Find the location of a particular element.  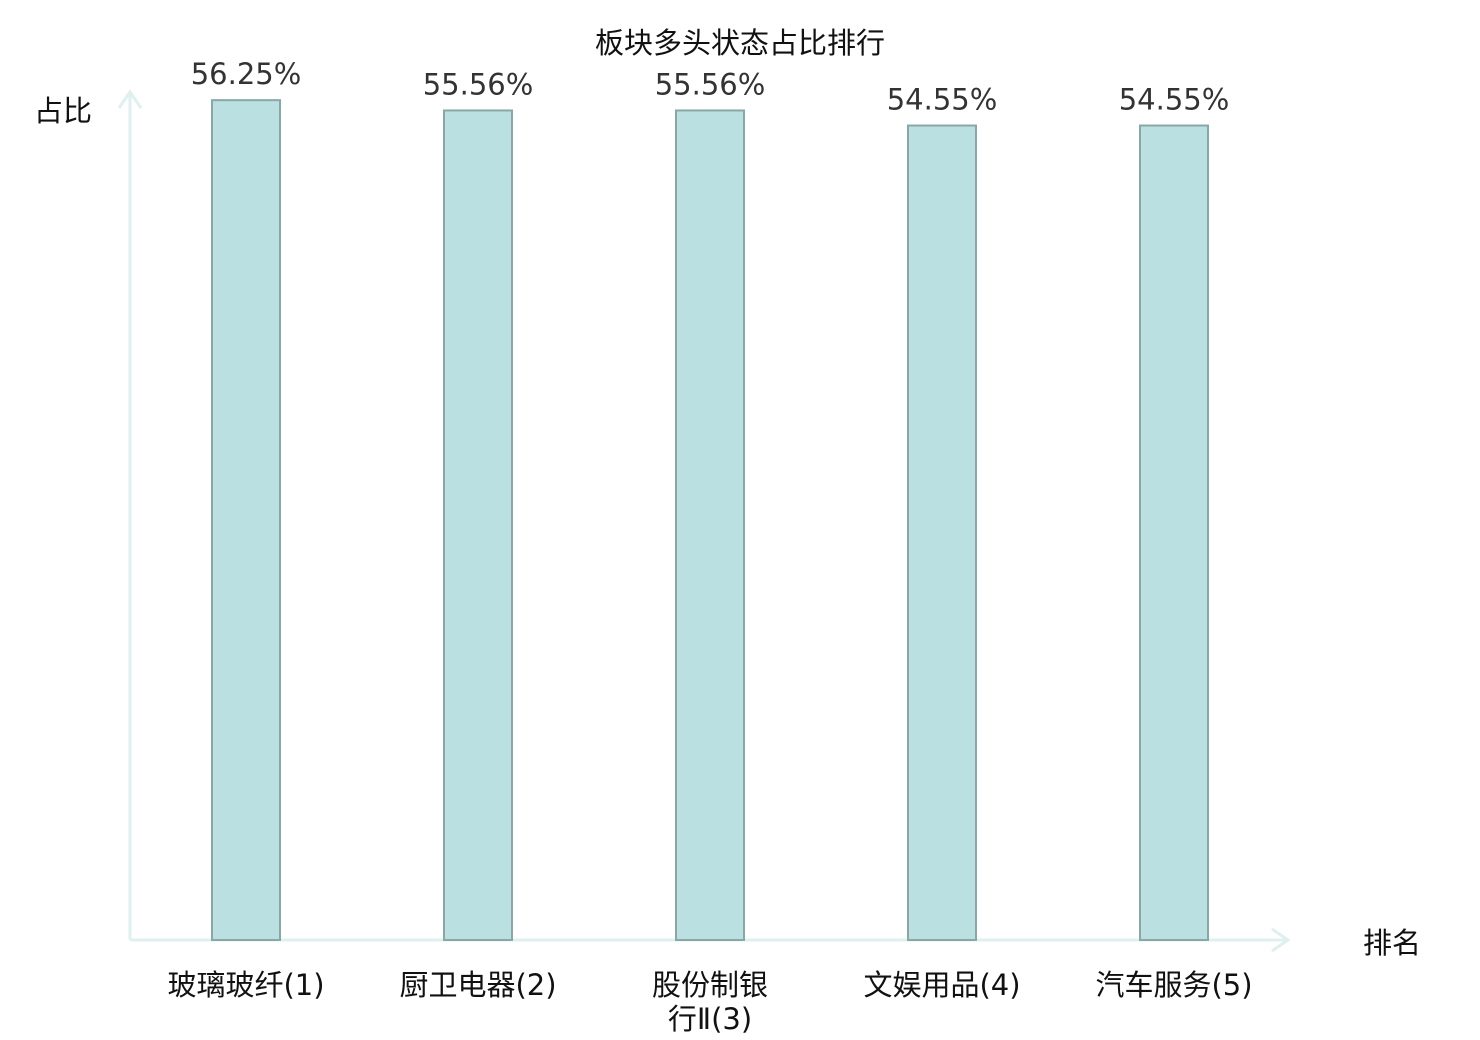

x-tick-label: 股份制银 is located at coordinates (710, 985).